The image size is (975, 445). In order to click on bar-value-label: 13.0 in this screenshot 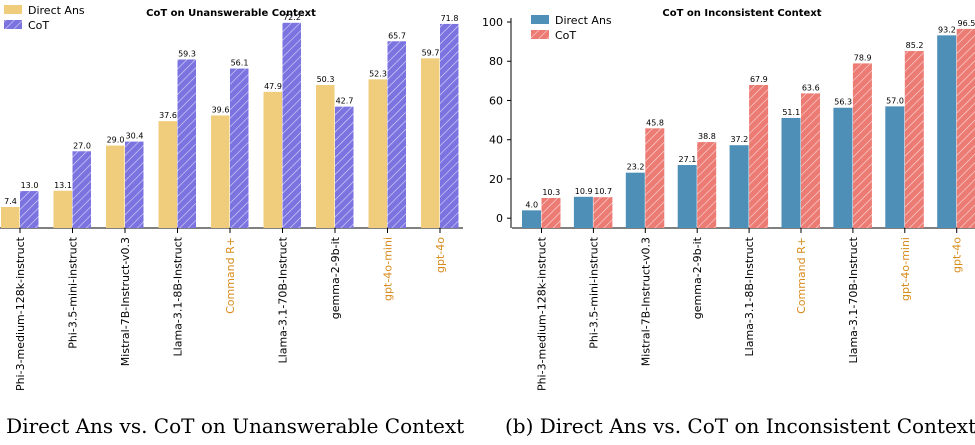, I will do `click(30, 185)`.